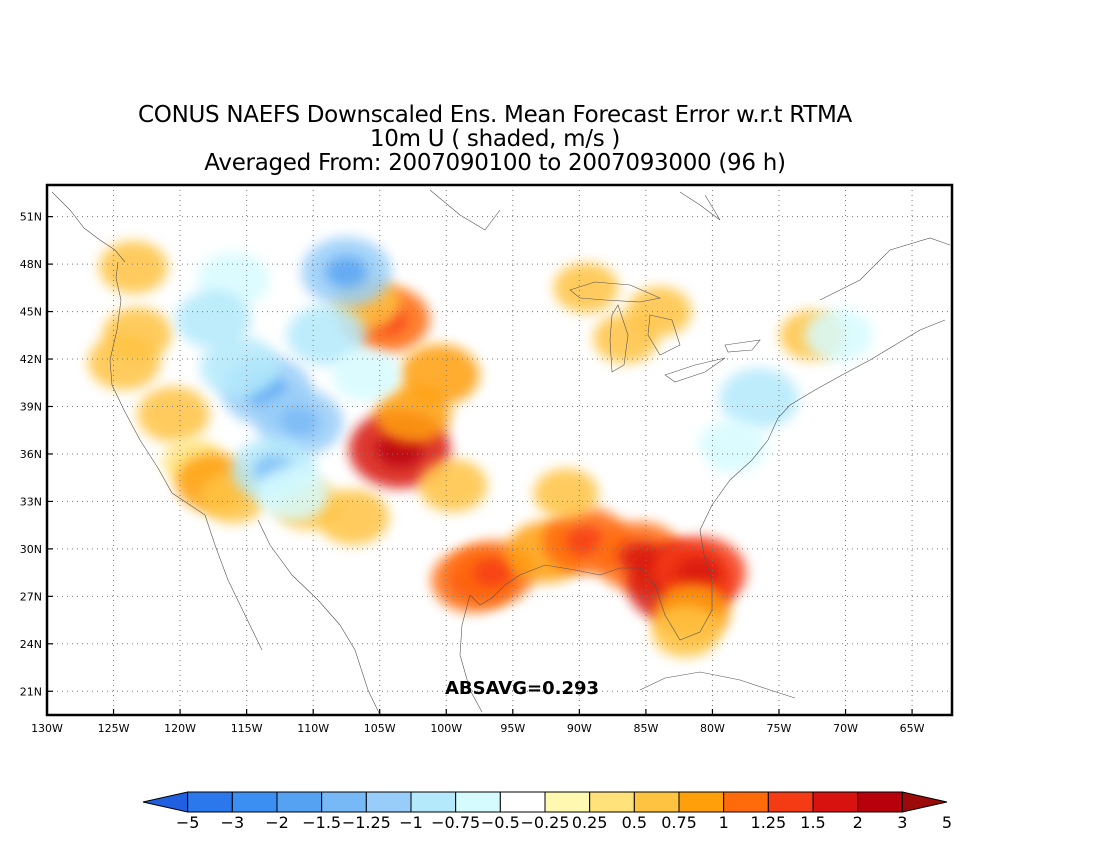 This screenshot has width=1100, height=850. Describe the element at coordinates (493, 573) in the screenshot. I see `error-core-tx-coast` at that location.